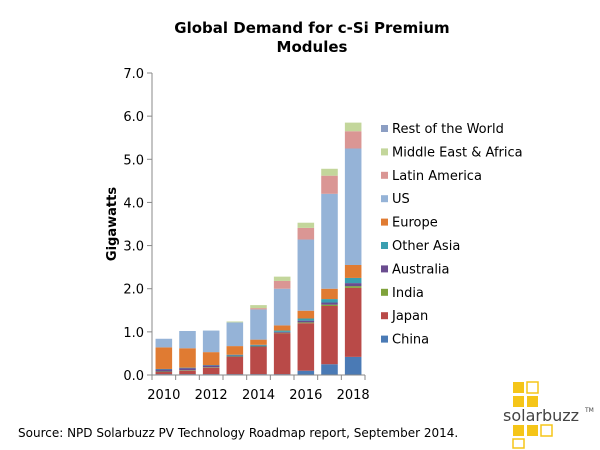 This screenshot has height=450, width=600. I want to click on y-tick-label: 0.0, so click(133, 376).